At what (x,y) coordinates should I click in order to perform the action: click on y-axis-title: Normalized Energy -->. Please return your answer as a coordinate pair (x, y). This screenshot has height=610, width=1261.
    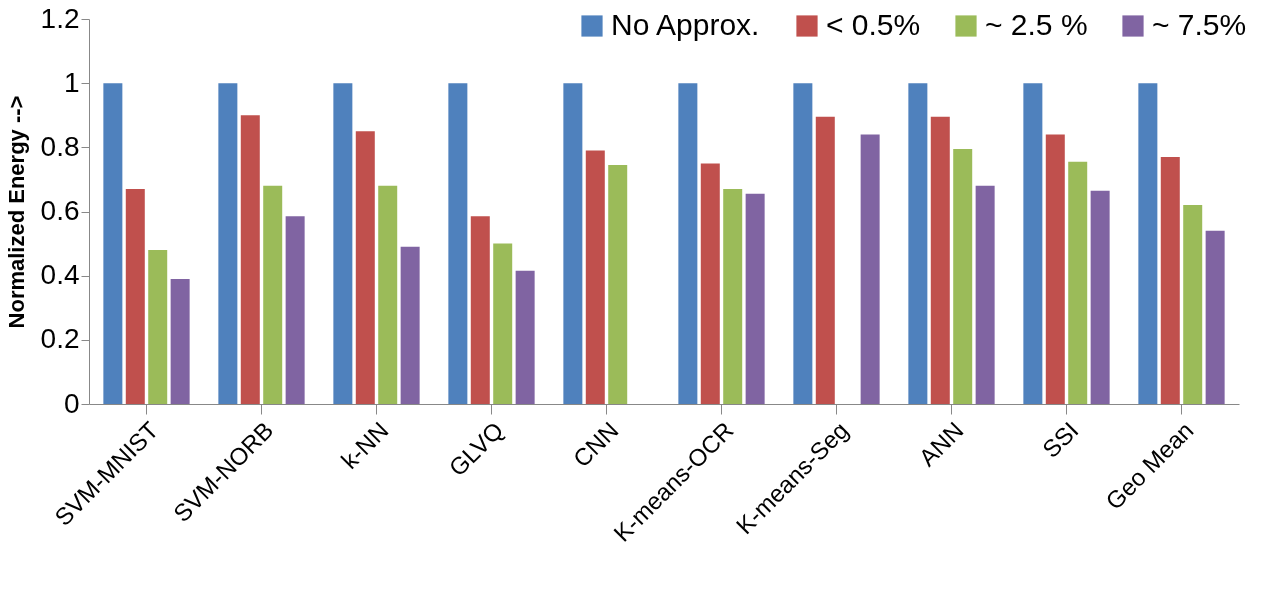
    Looking at the image, I should click on (16, 212).